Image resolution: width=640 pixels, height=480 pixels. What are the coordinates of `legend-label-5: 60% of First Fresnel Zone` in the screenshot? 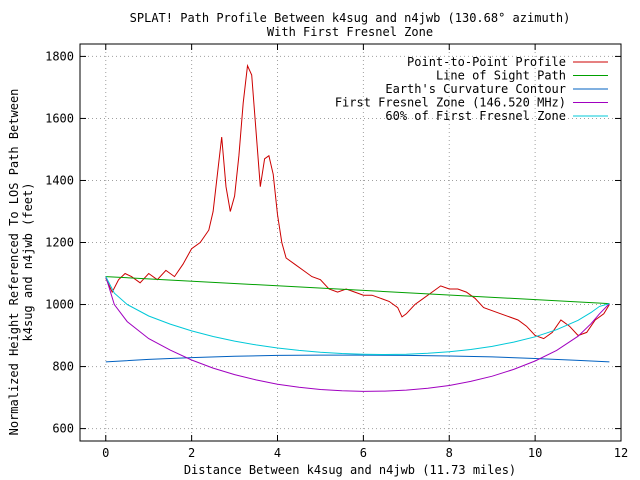 It's located at (475, 116).